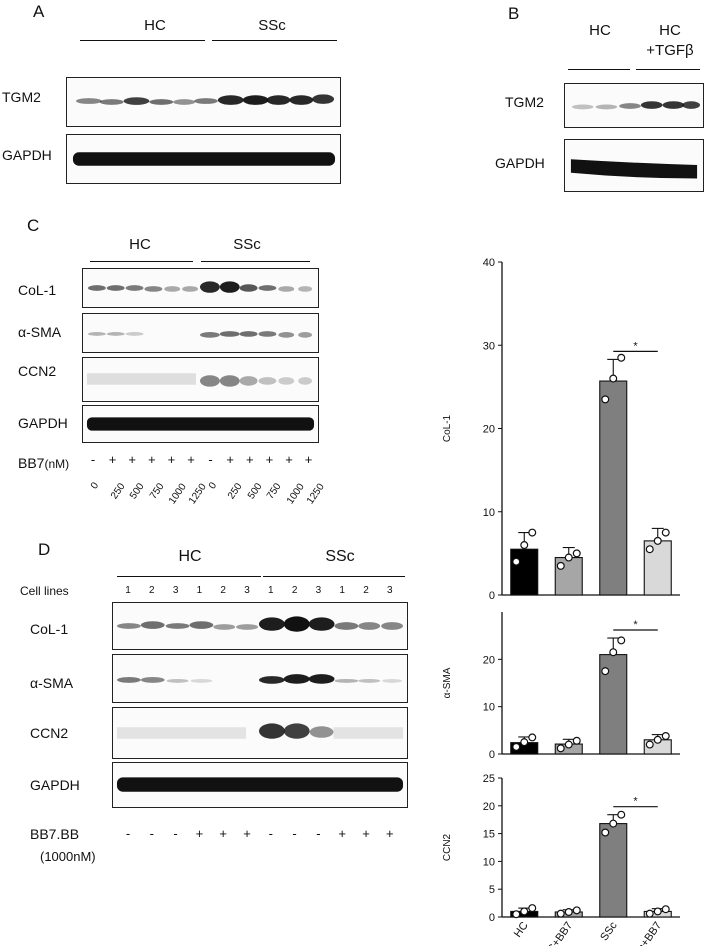  What do you see at coordinates (68, 856) in the screenshot?
I see `panel-d-treatment-conc: (1000nM)` at bounding box center [68, 856].